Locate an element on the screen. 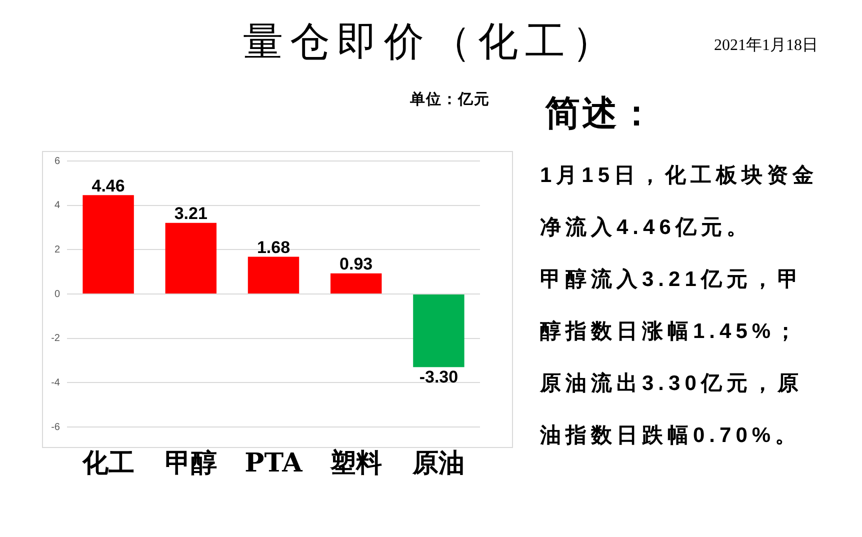 This screenshot has height=537, width=862. text: 2021年1月18日 is located at coordinates (766, 46).